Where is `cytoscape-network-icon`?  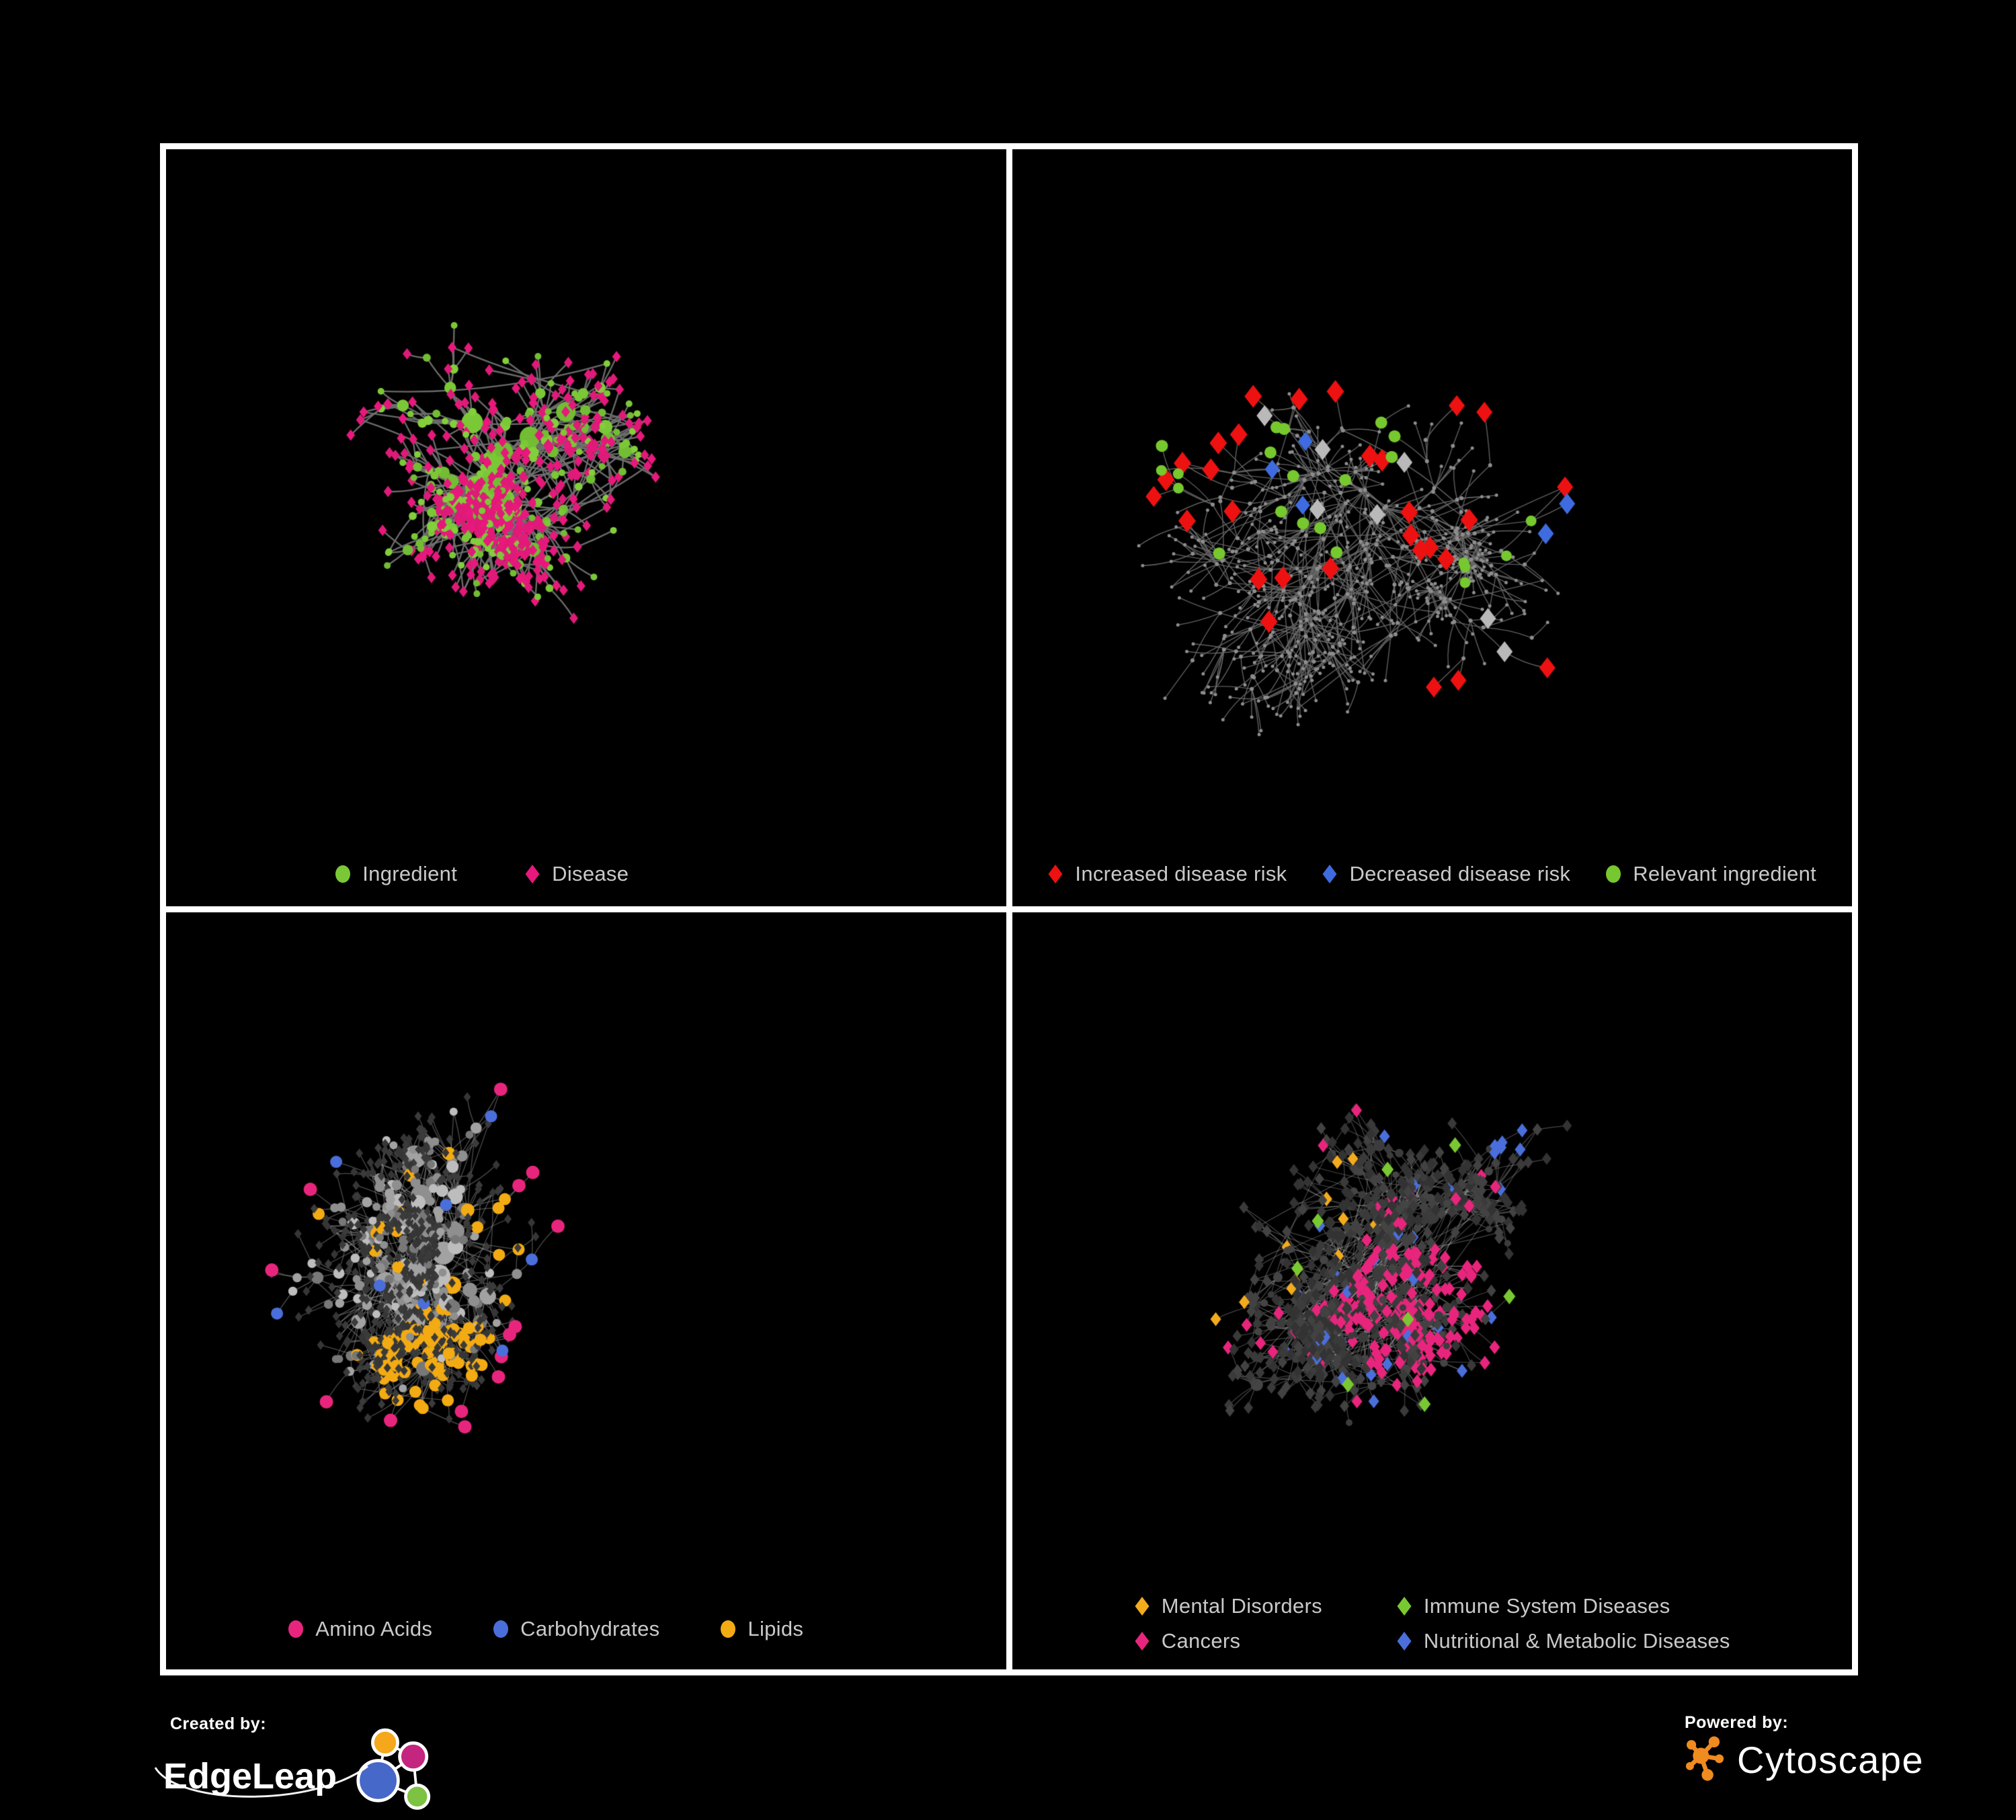
cytoscape-network-icon is located at coordinates (1704, 1758).